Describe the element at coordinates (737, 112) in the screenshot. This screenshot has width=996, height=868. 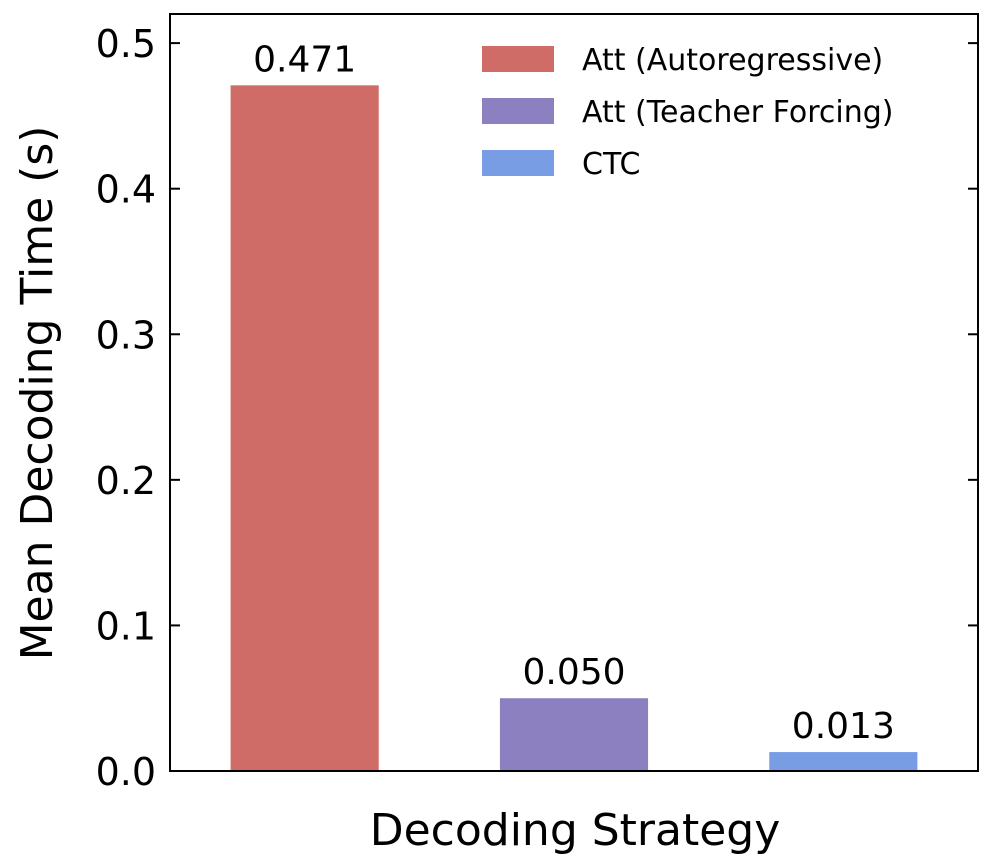
I see `legend-entry: Att (Teacher Forcing)` at that location.